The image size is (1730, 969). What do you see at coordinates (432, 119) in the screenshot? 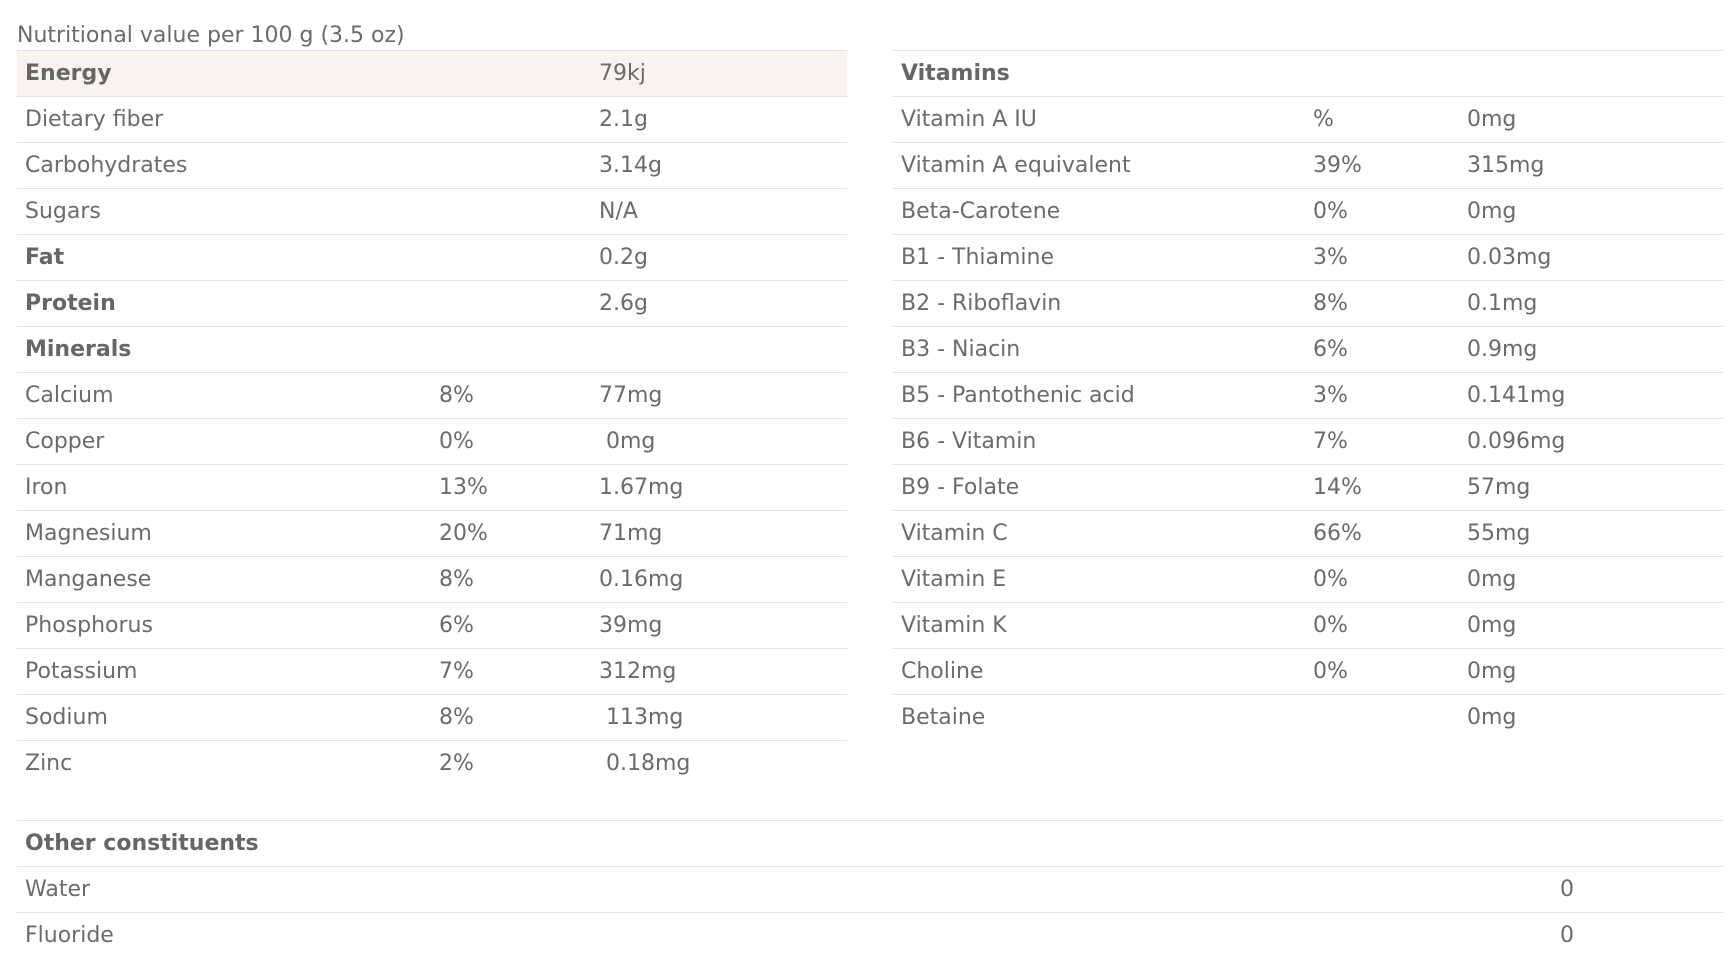
I see `table-row-dietary-fiber: Dietary fiber 2.1g` at bounding box center [432, 119].